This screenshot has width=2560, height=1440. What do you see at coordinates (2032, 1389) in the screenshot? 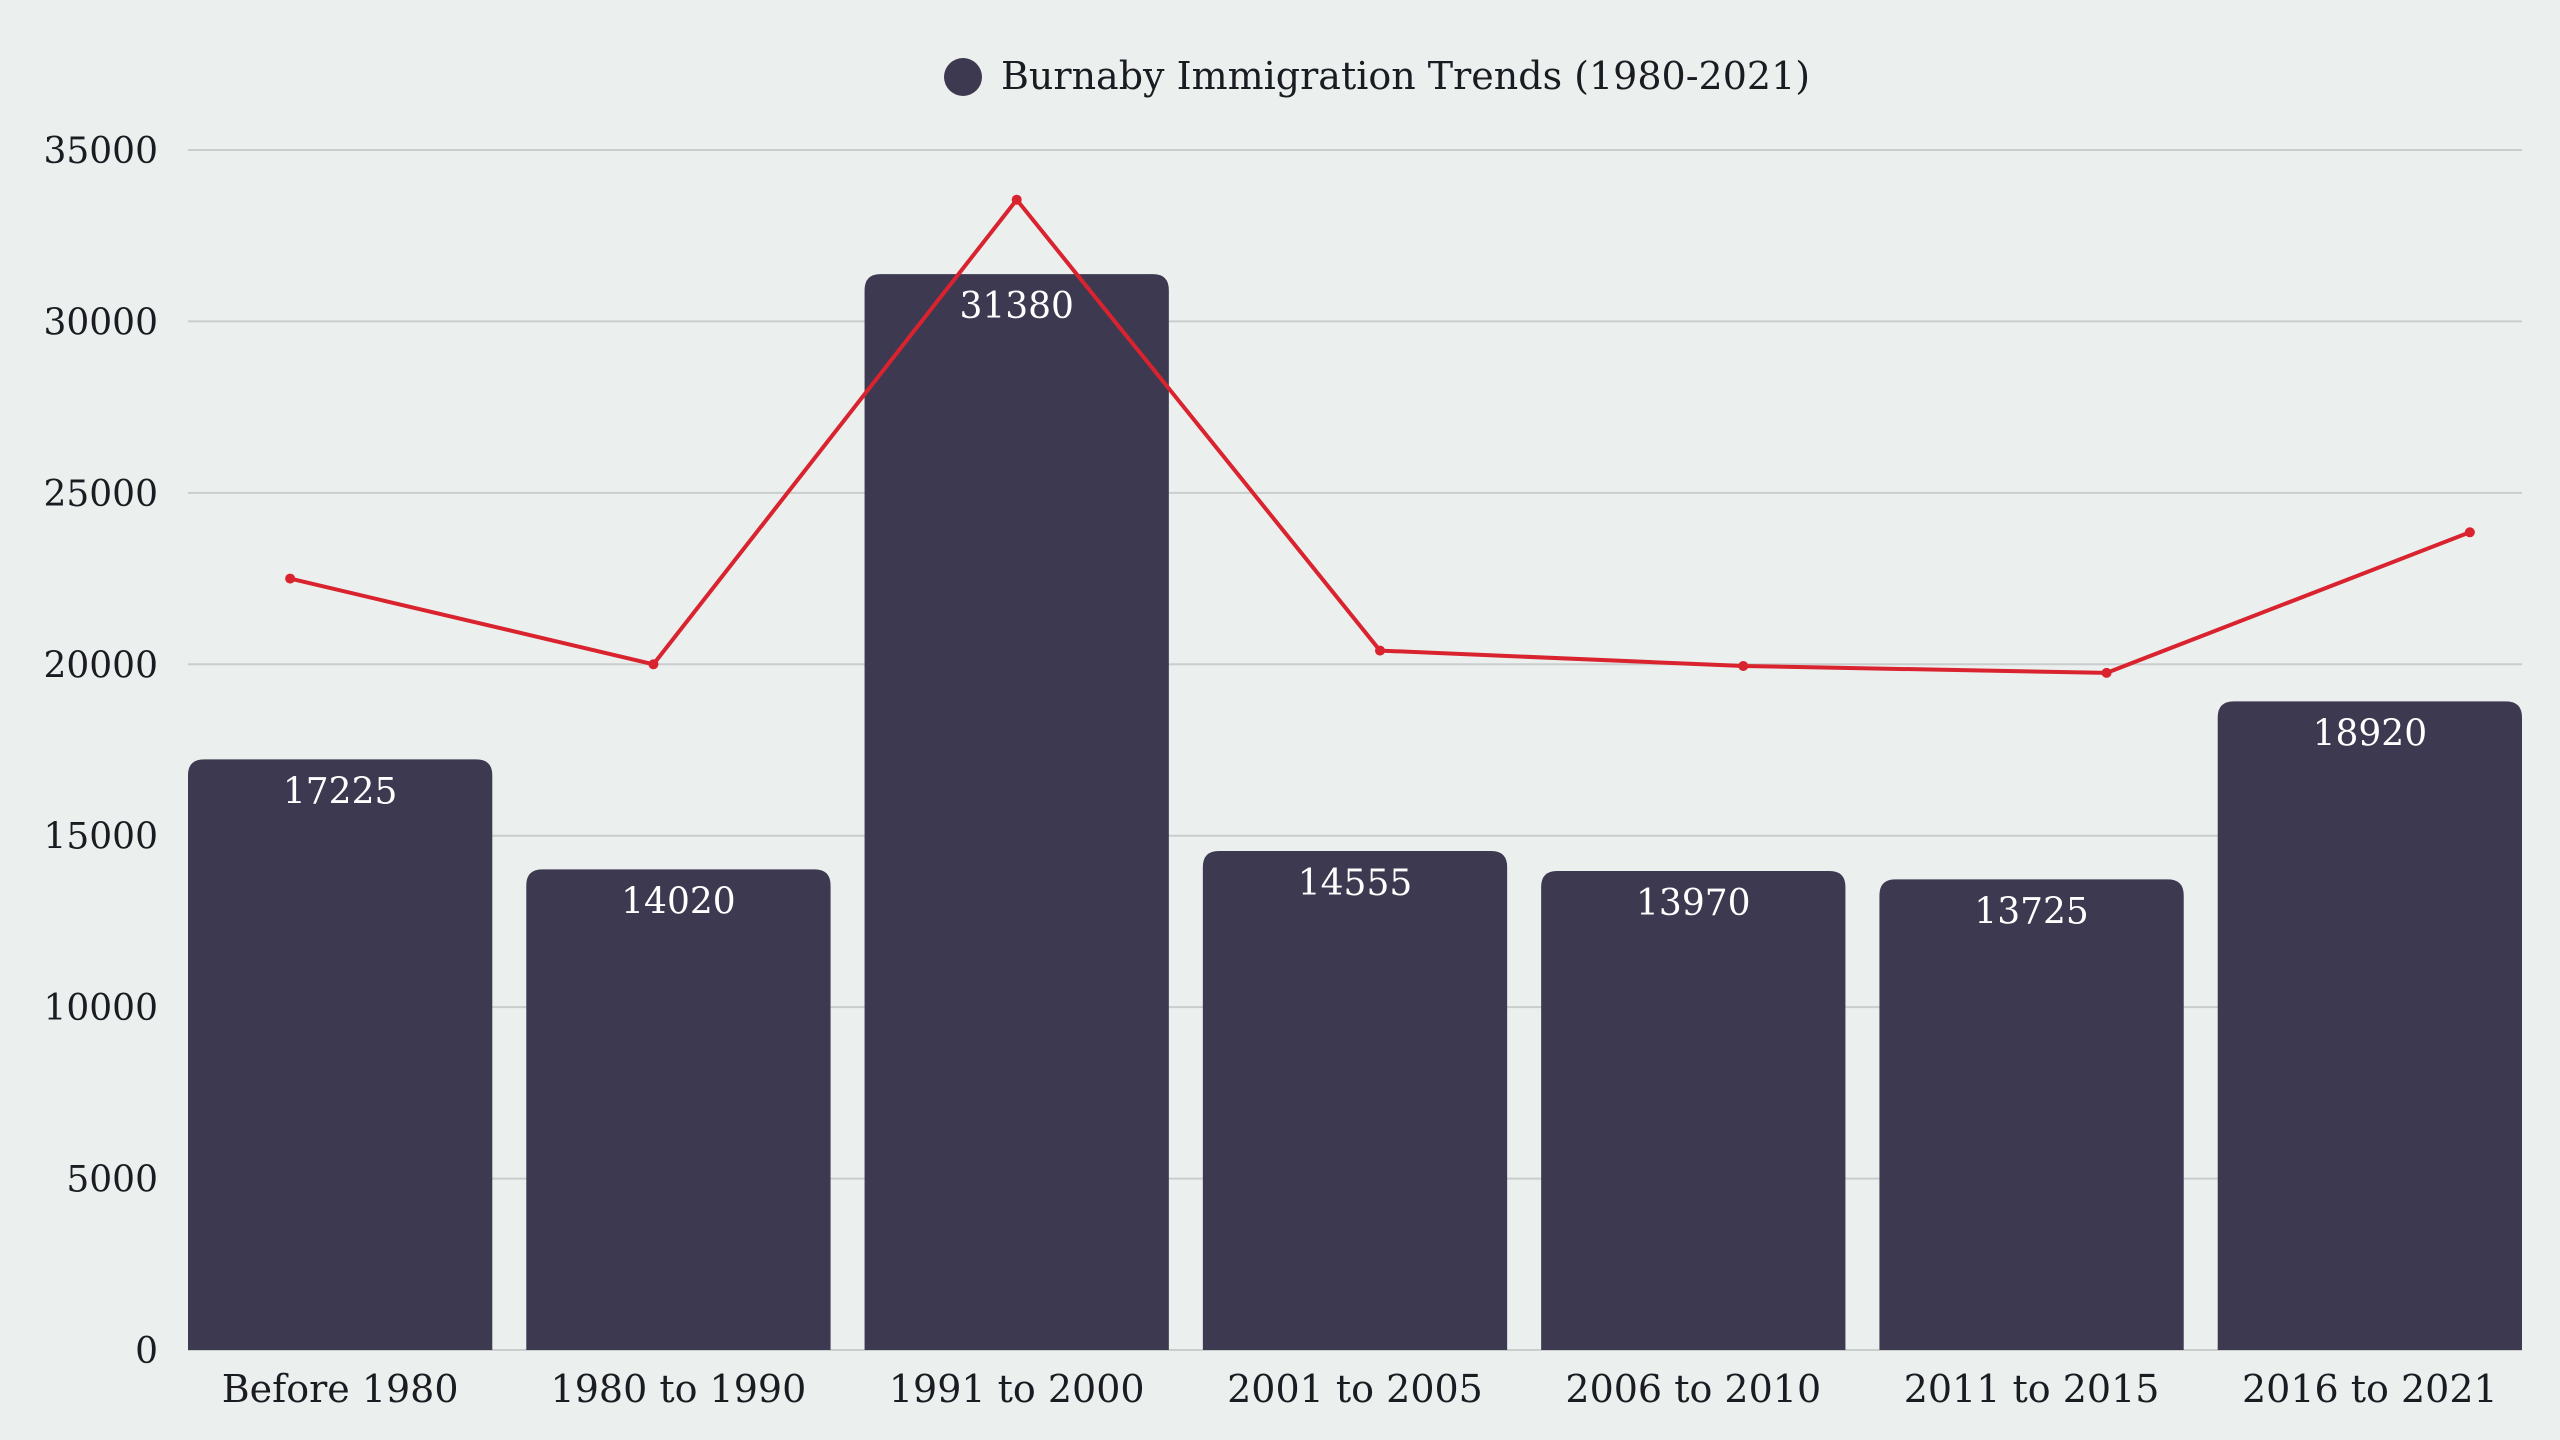
I see `x-tick-label: 2011 to 2015` at bounding box center [2032, 1389].